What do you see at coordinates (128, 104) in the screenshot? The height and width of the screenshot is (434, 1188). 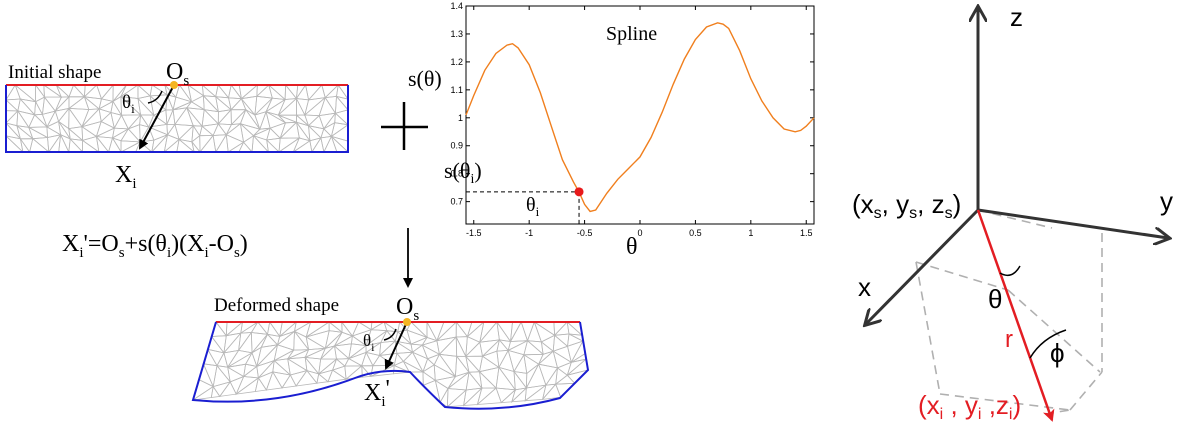 I see `initial-angle-label: θi` at bounding box center [128, 104].